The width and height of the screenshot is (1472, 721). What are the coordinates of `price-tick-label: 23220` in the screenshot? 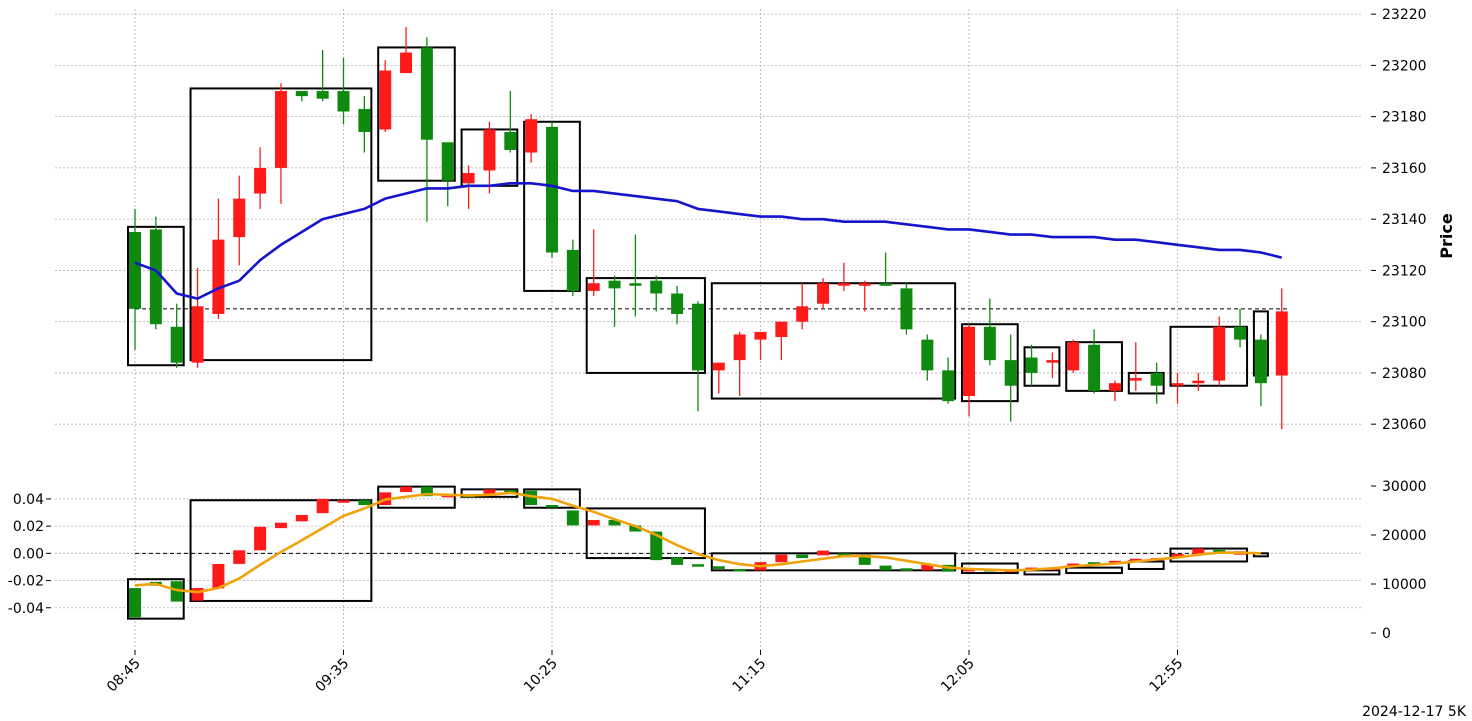 It's located at (1404, 15).